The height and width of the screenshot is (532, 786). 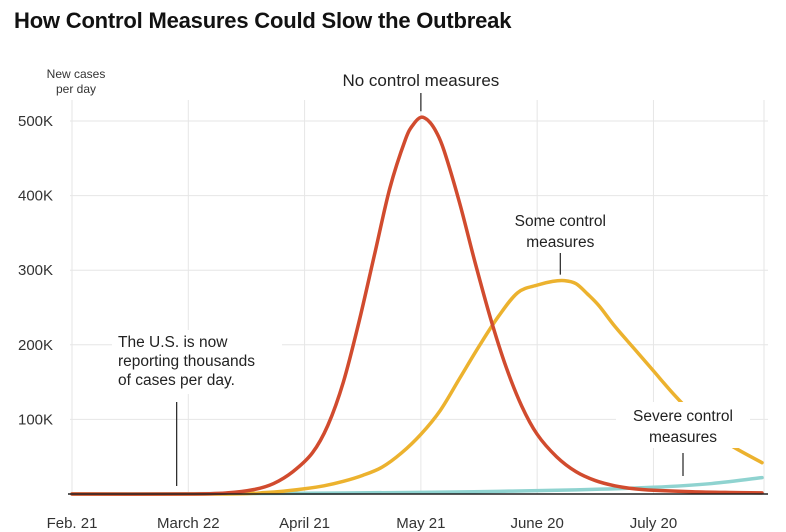 I want to click on y-tick-label: 100K, so click(x=35, y=419).